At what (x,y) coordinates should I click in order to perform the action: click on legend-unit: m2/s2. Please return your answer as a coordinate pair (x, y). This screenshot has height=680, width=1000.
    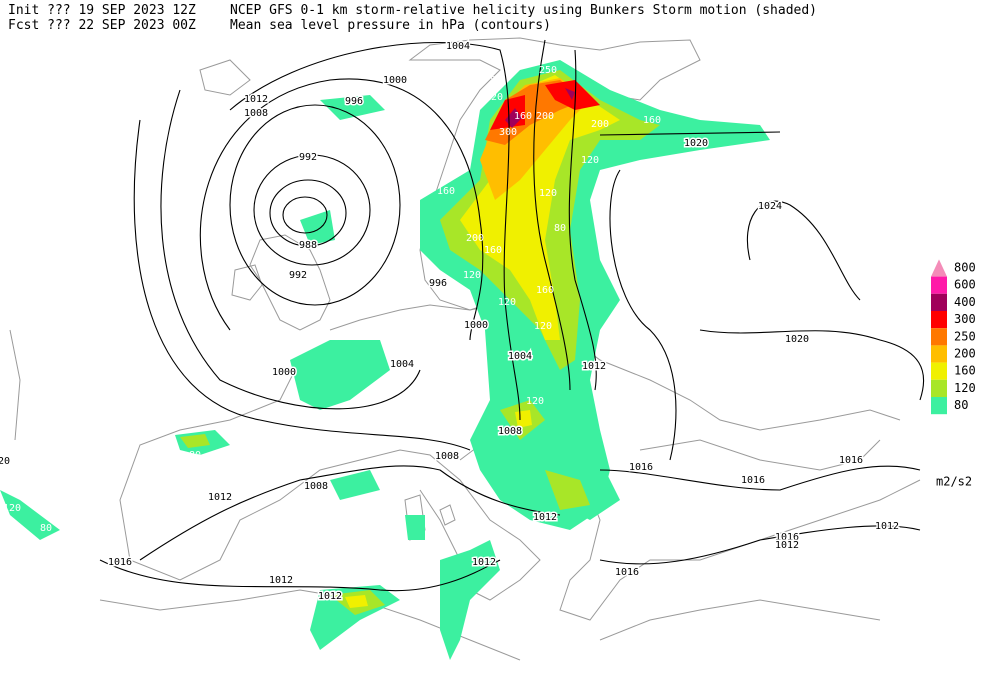
    Looking at the image, I should click on (954, 482).